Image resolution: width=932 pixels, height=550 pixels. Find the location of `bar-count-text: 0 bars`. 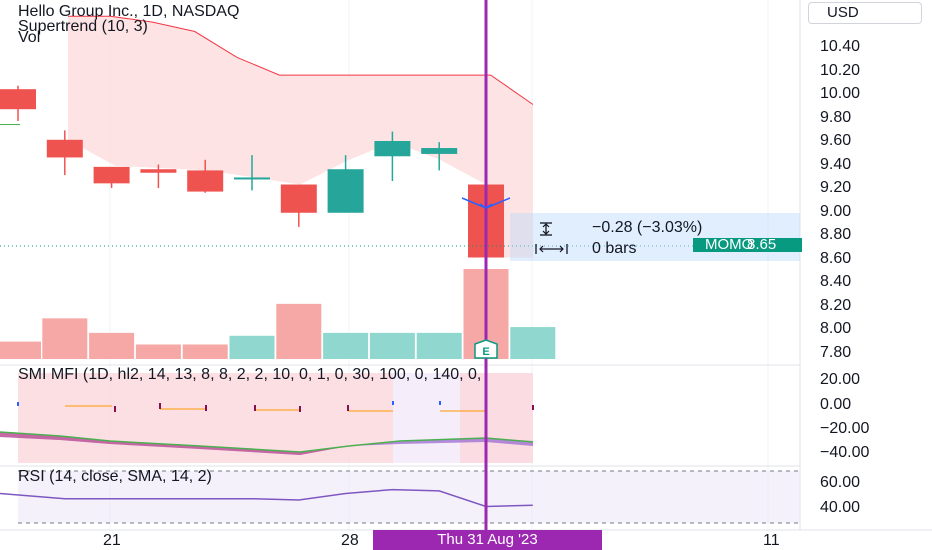

bar-count-text: 0 bars is located at coordinates (614, 248).